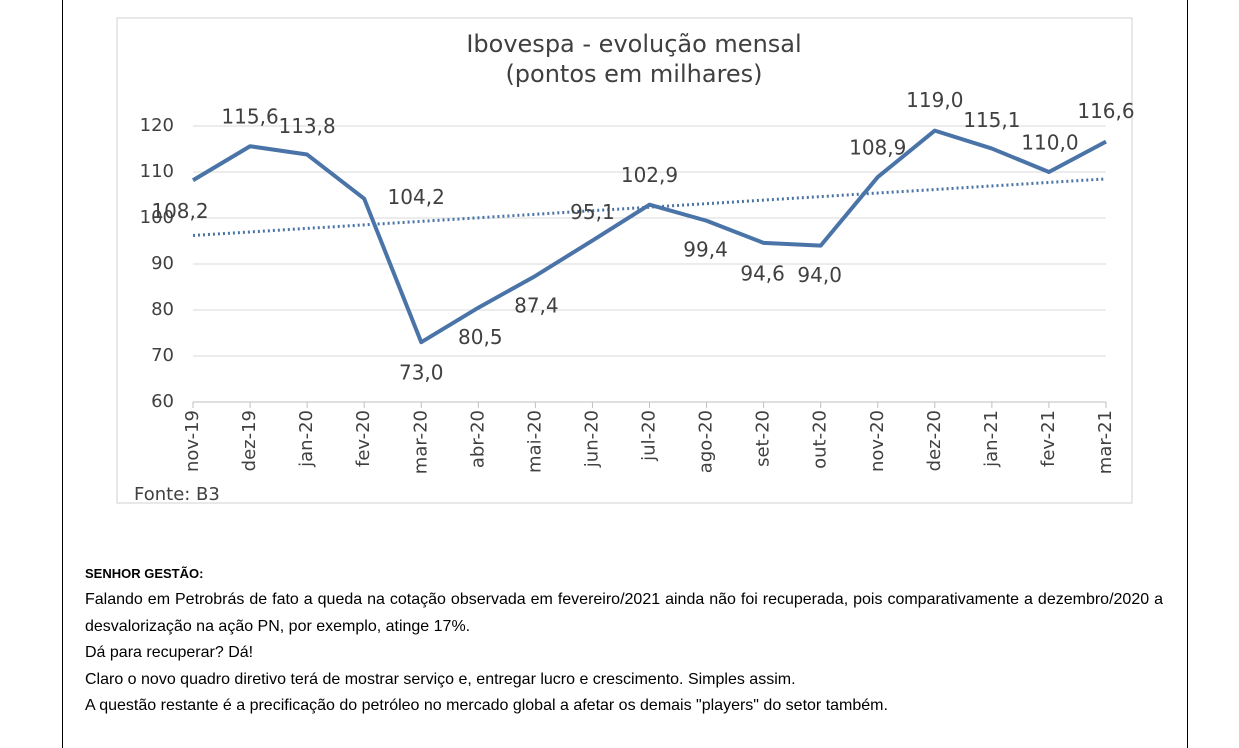 This screenshot has width=1239, height=748. Describe the element at coordinates (1049, 143) in the screenshot. I see `data-label: 110,0` at that location.